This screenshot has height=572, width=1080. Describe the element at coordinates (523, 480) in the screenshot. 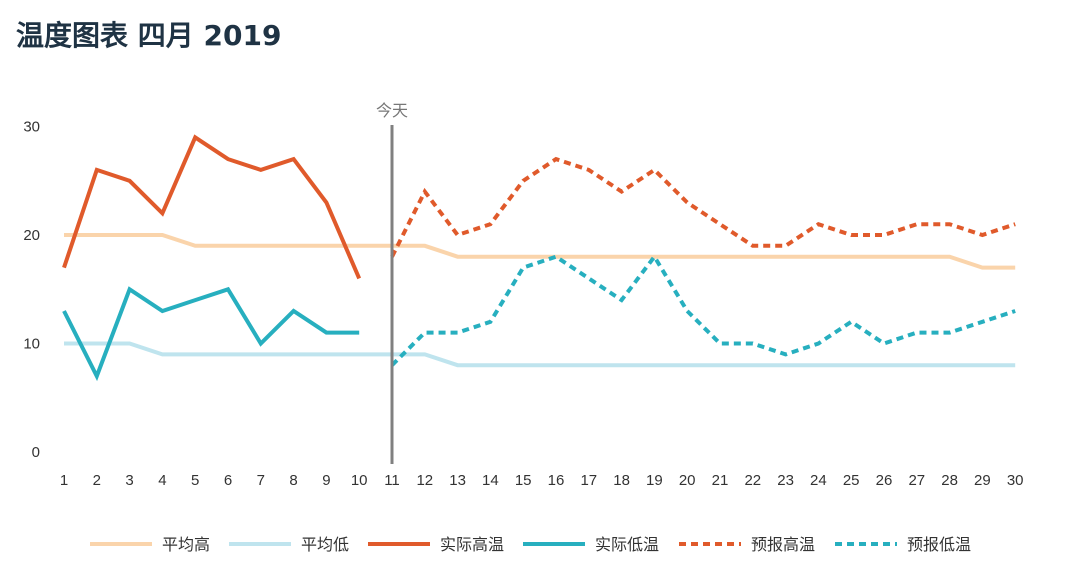

I see `x-tick-label: 15` at that location.